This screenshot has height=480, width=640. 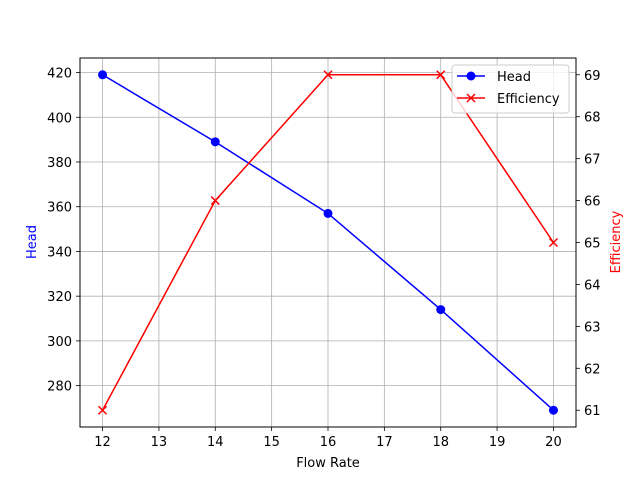 I want to click on right-tick-label: 63, so click(x=592, y=327).